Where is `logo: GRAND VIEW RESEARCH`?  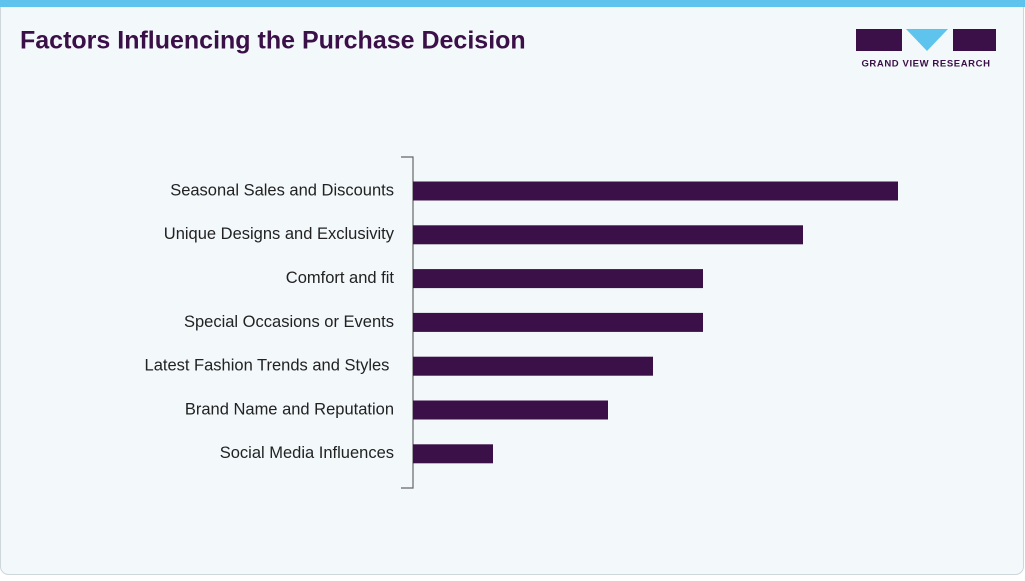 logo: GRAND VIEW RESEARCH is located at coordinates (926, 49).